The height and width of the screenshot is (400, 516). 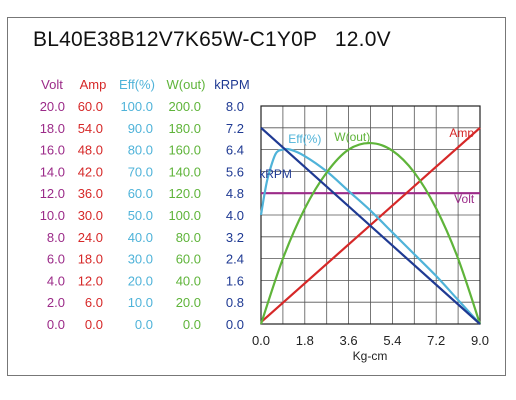 I want to click on y-tick-label: 16.0, so click(x=52, y=150).